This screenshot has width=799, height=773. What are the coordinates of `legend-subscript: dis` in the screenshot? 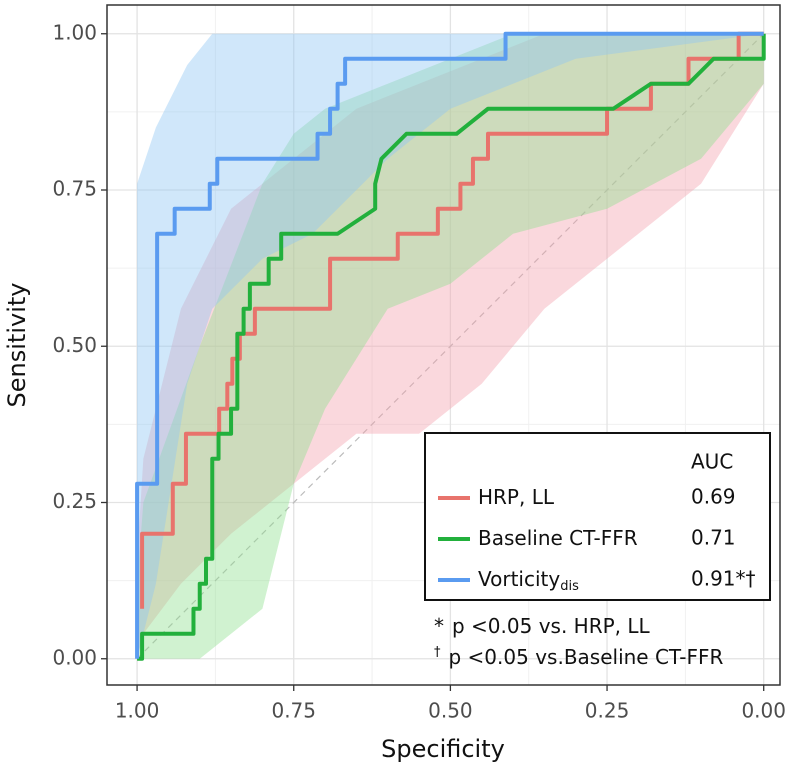 It's located at (569, 586).